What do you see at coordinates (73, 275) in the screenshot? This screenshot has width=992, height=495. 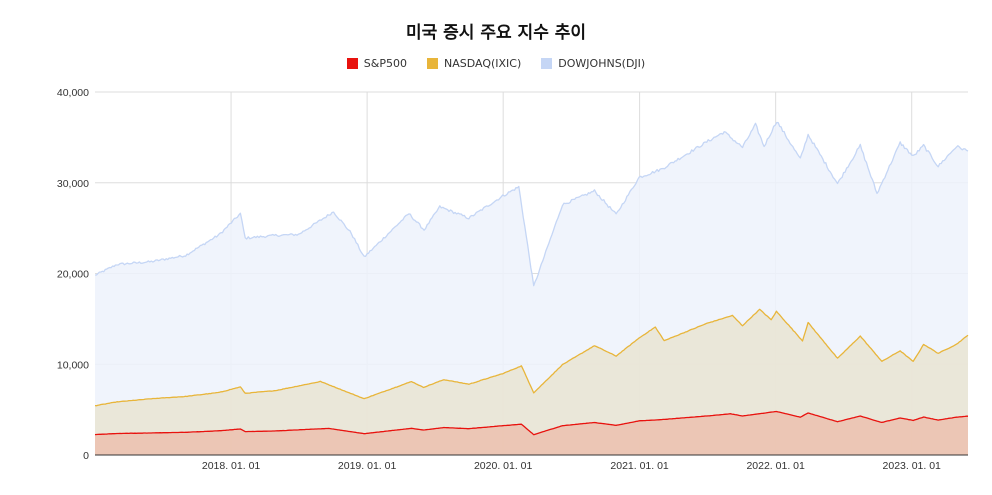 I see `y-tick-label: 20,000` at bounding box center [73, 275].